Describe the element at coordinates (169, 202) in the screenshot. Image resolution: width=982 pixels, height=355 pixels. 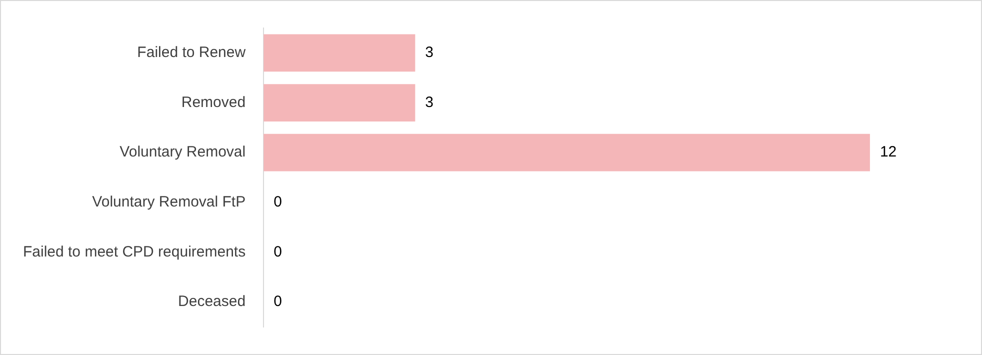
I see `y-tick-label: Voluntary Removal FtP` at that location.